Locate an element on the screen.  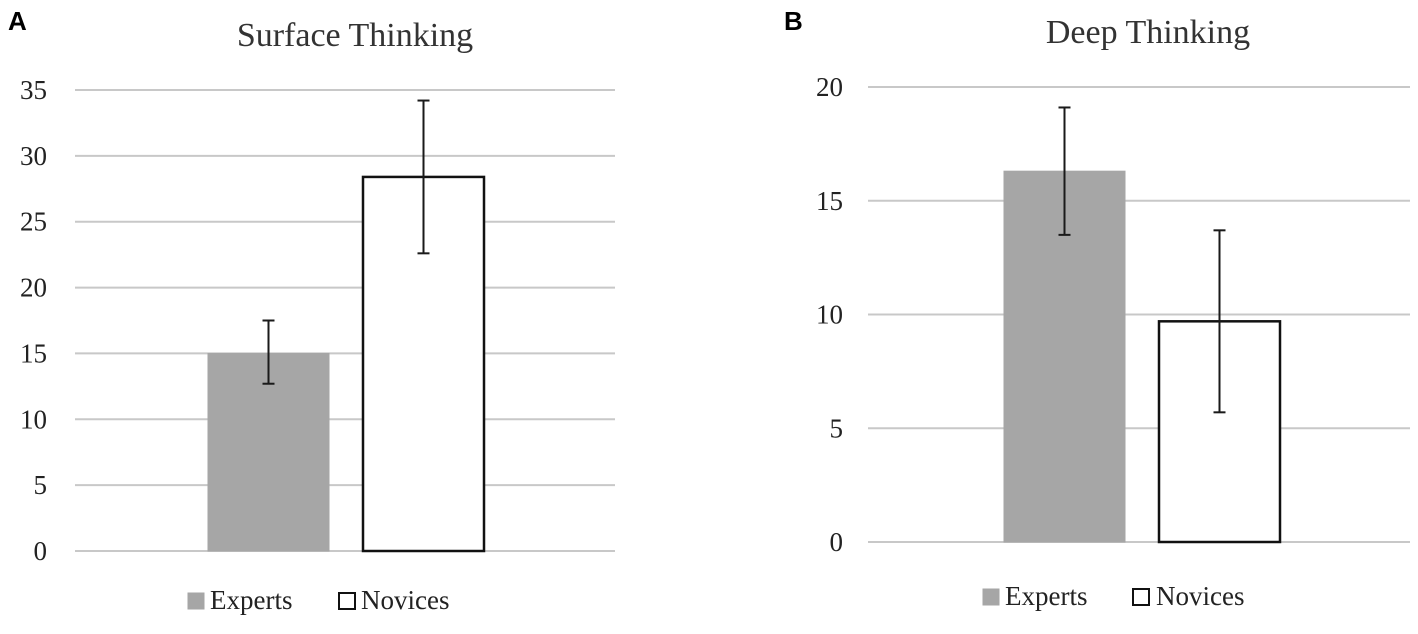
panel-b-y-tick-label: 5 is located at coordinates (837, 428).